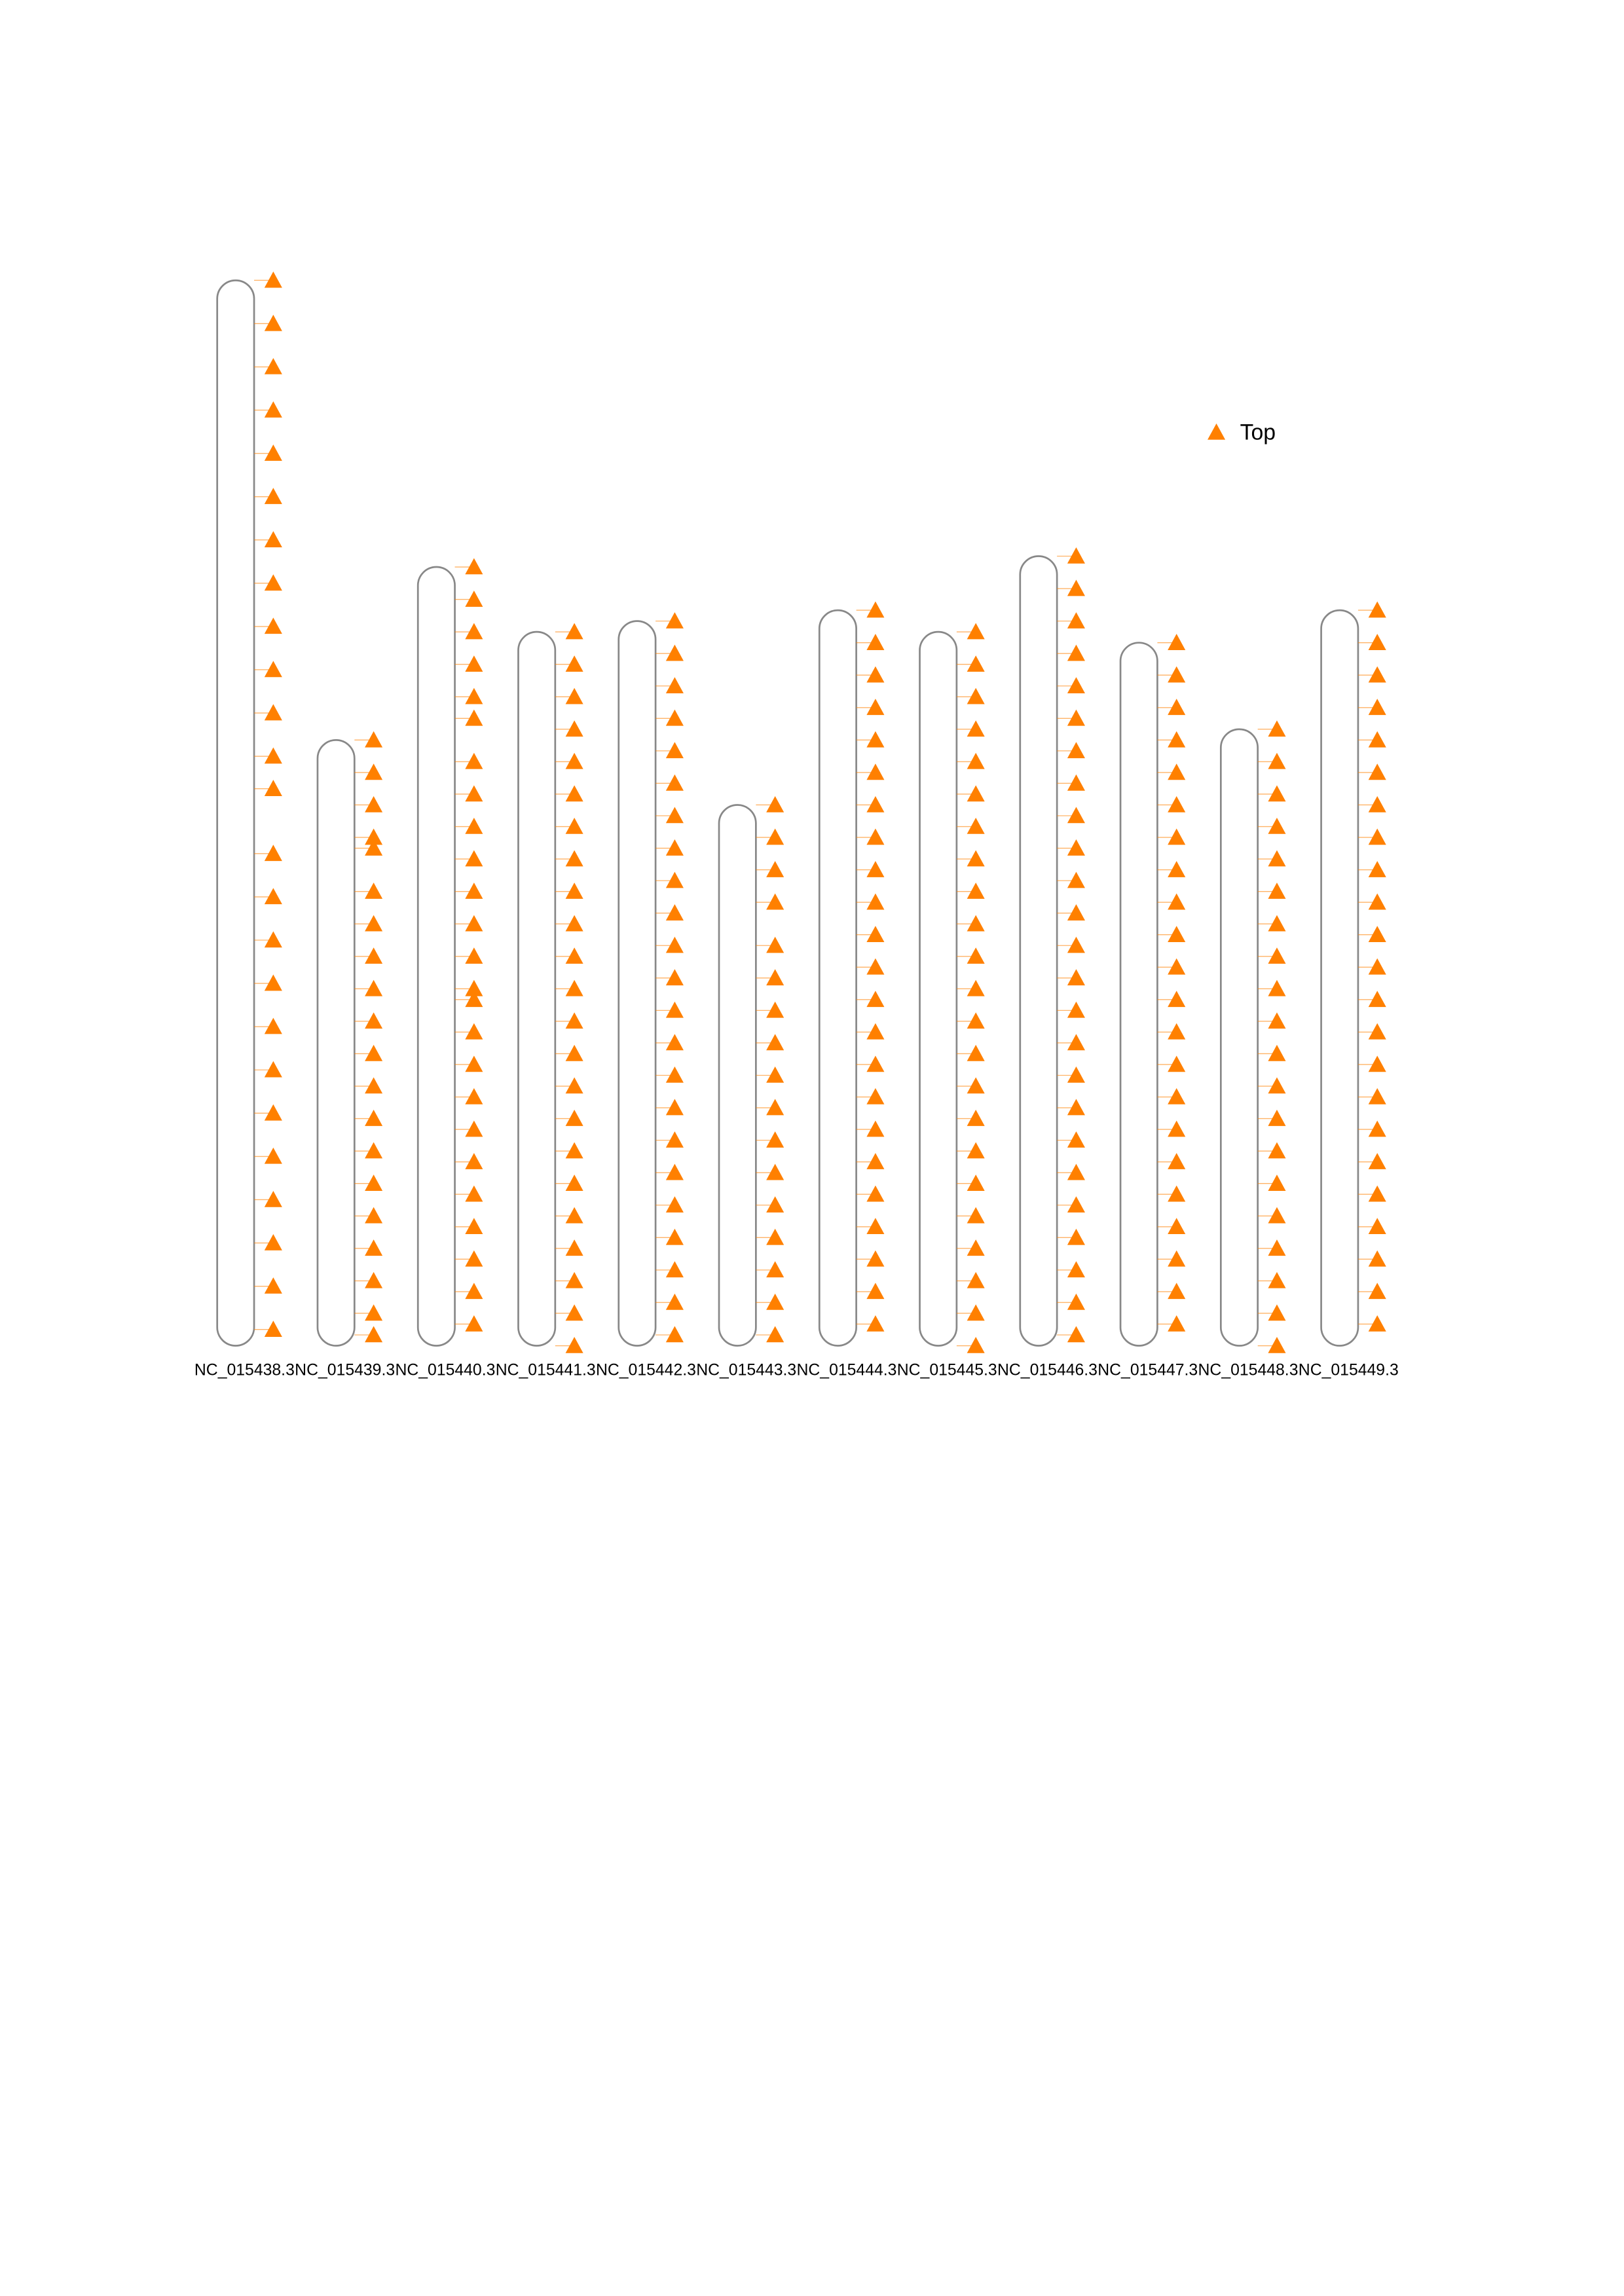  I want to click on chromosome-label: NC_015440.3, so click(445, 1370).